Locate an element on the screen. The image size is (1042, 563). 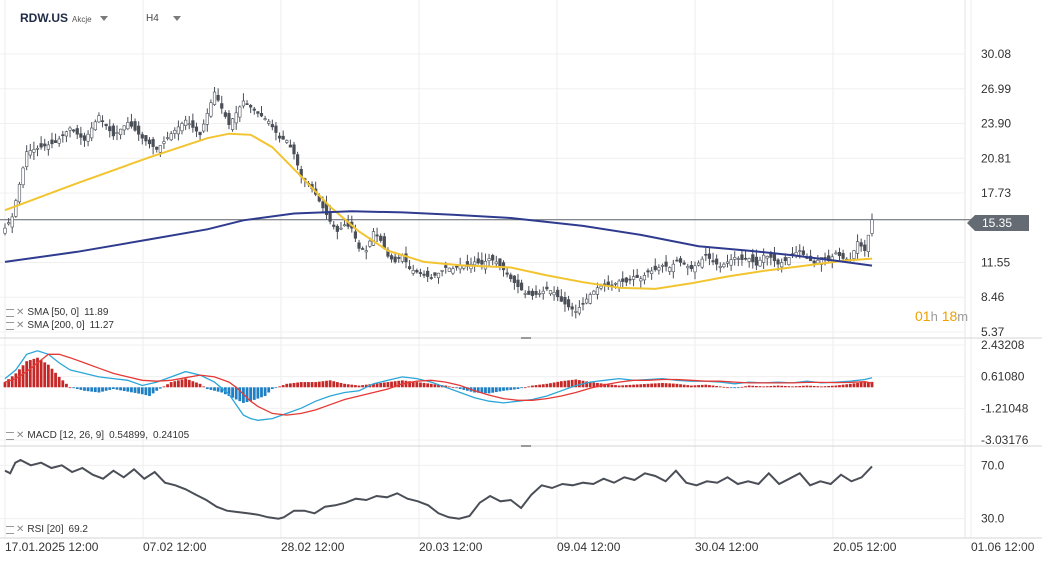
timeframe-selector: H4 is located at coordinates (163, 18).